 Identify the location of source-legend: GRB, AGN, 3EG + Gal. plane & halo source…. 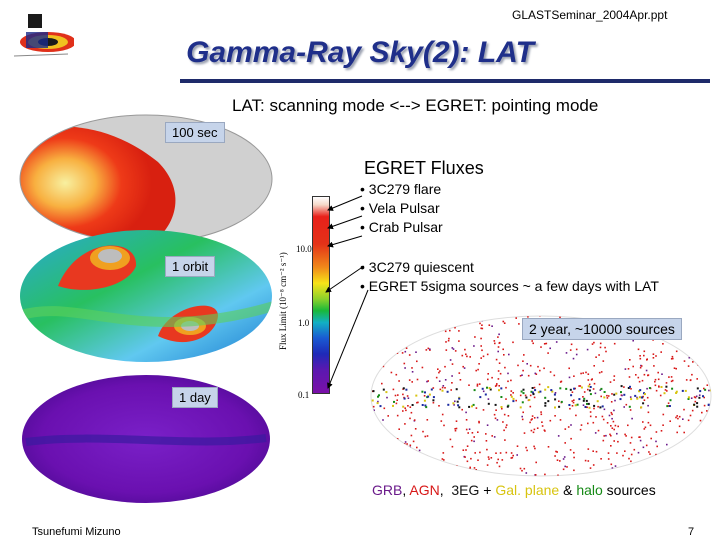
(514, 490).